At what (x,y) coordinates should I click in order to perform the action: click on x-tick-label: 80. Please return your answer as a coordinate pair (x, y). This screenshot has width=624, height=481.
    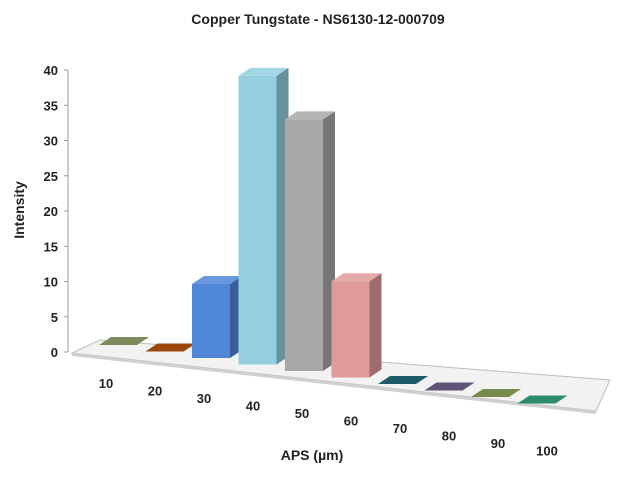
    Looking at the image, I should click on (449, 436).